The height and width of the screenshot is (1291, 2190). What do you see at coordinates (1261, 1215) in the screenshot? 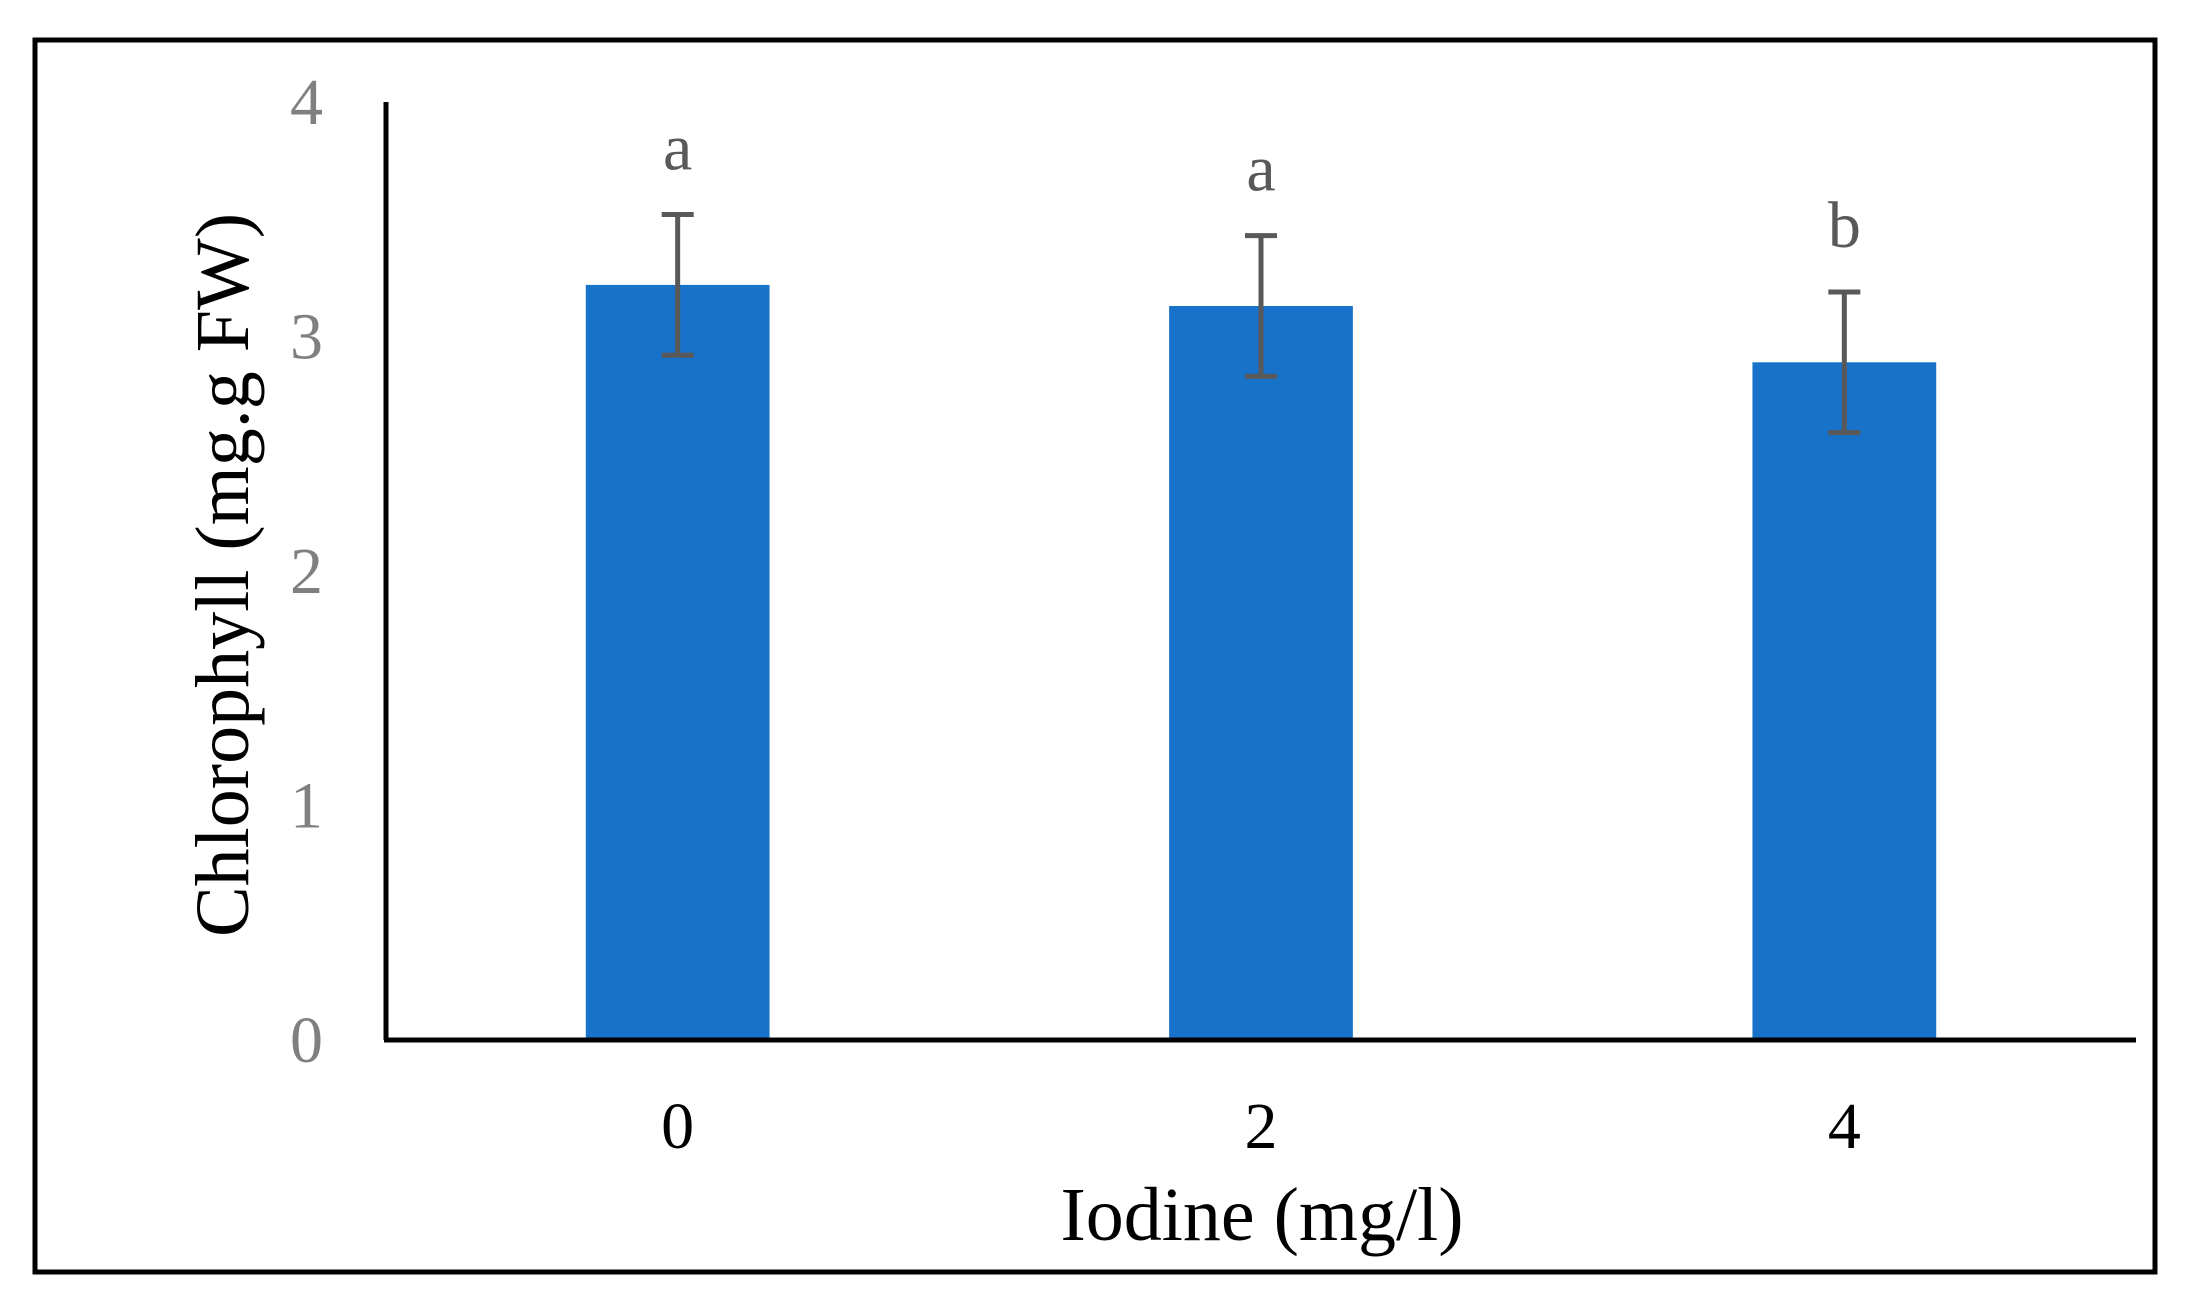
I see `x-axis-title: Iodine (mg/l)` at bounding box center [1261, 1215].